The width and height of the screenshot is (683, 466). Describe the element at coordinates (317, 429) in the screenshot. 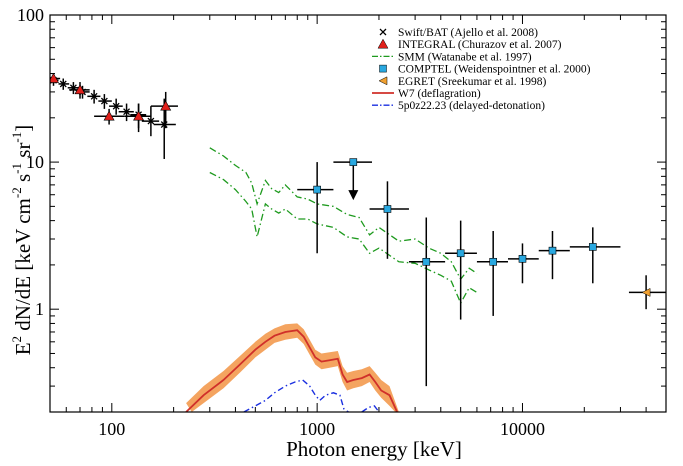

I see `x-tick-label: 1000` at that location.